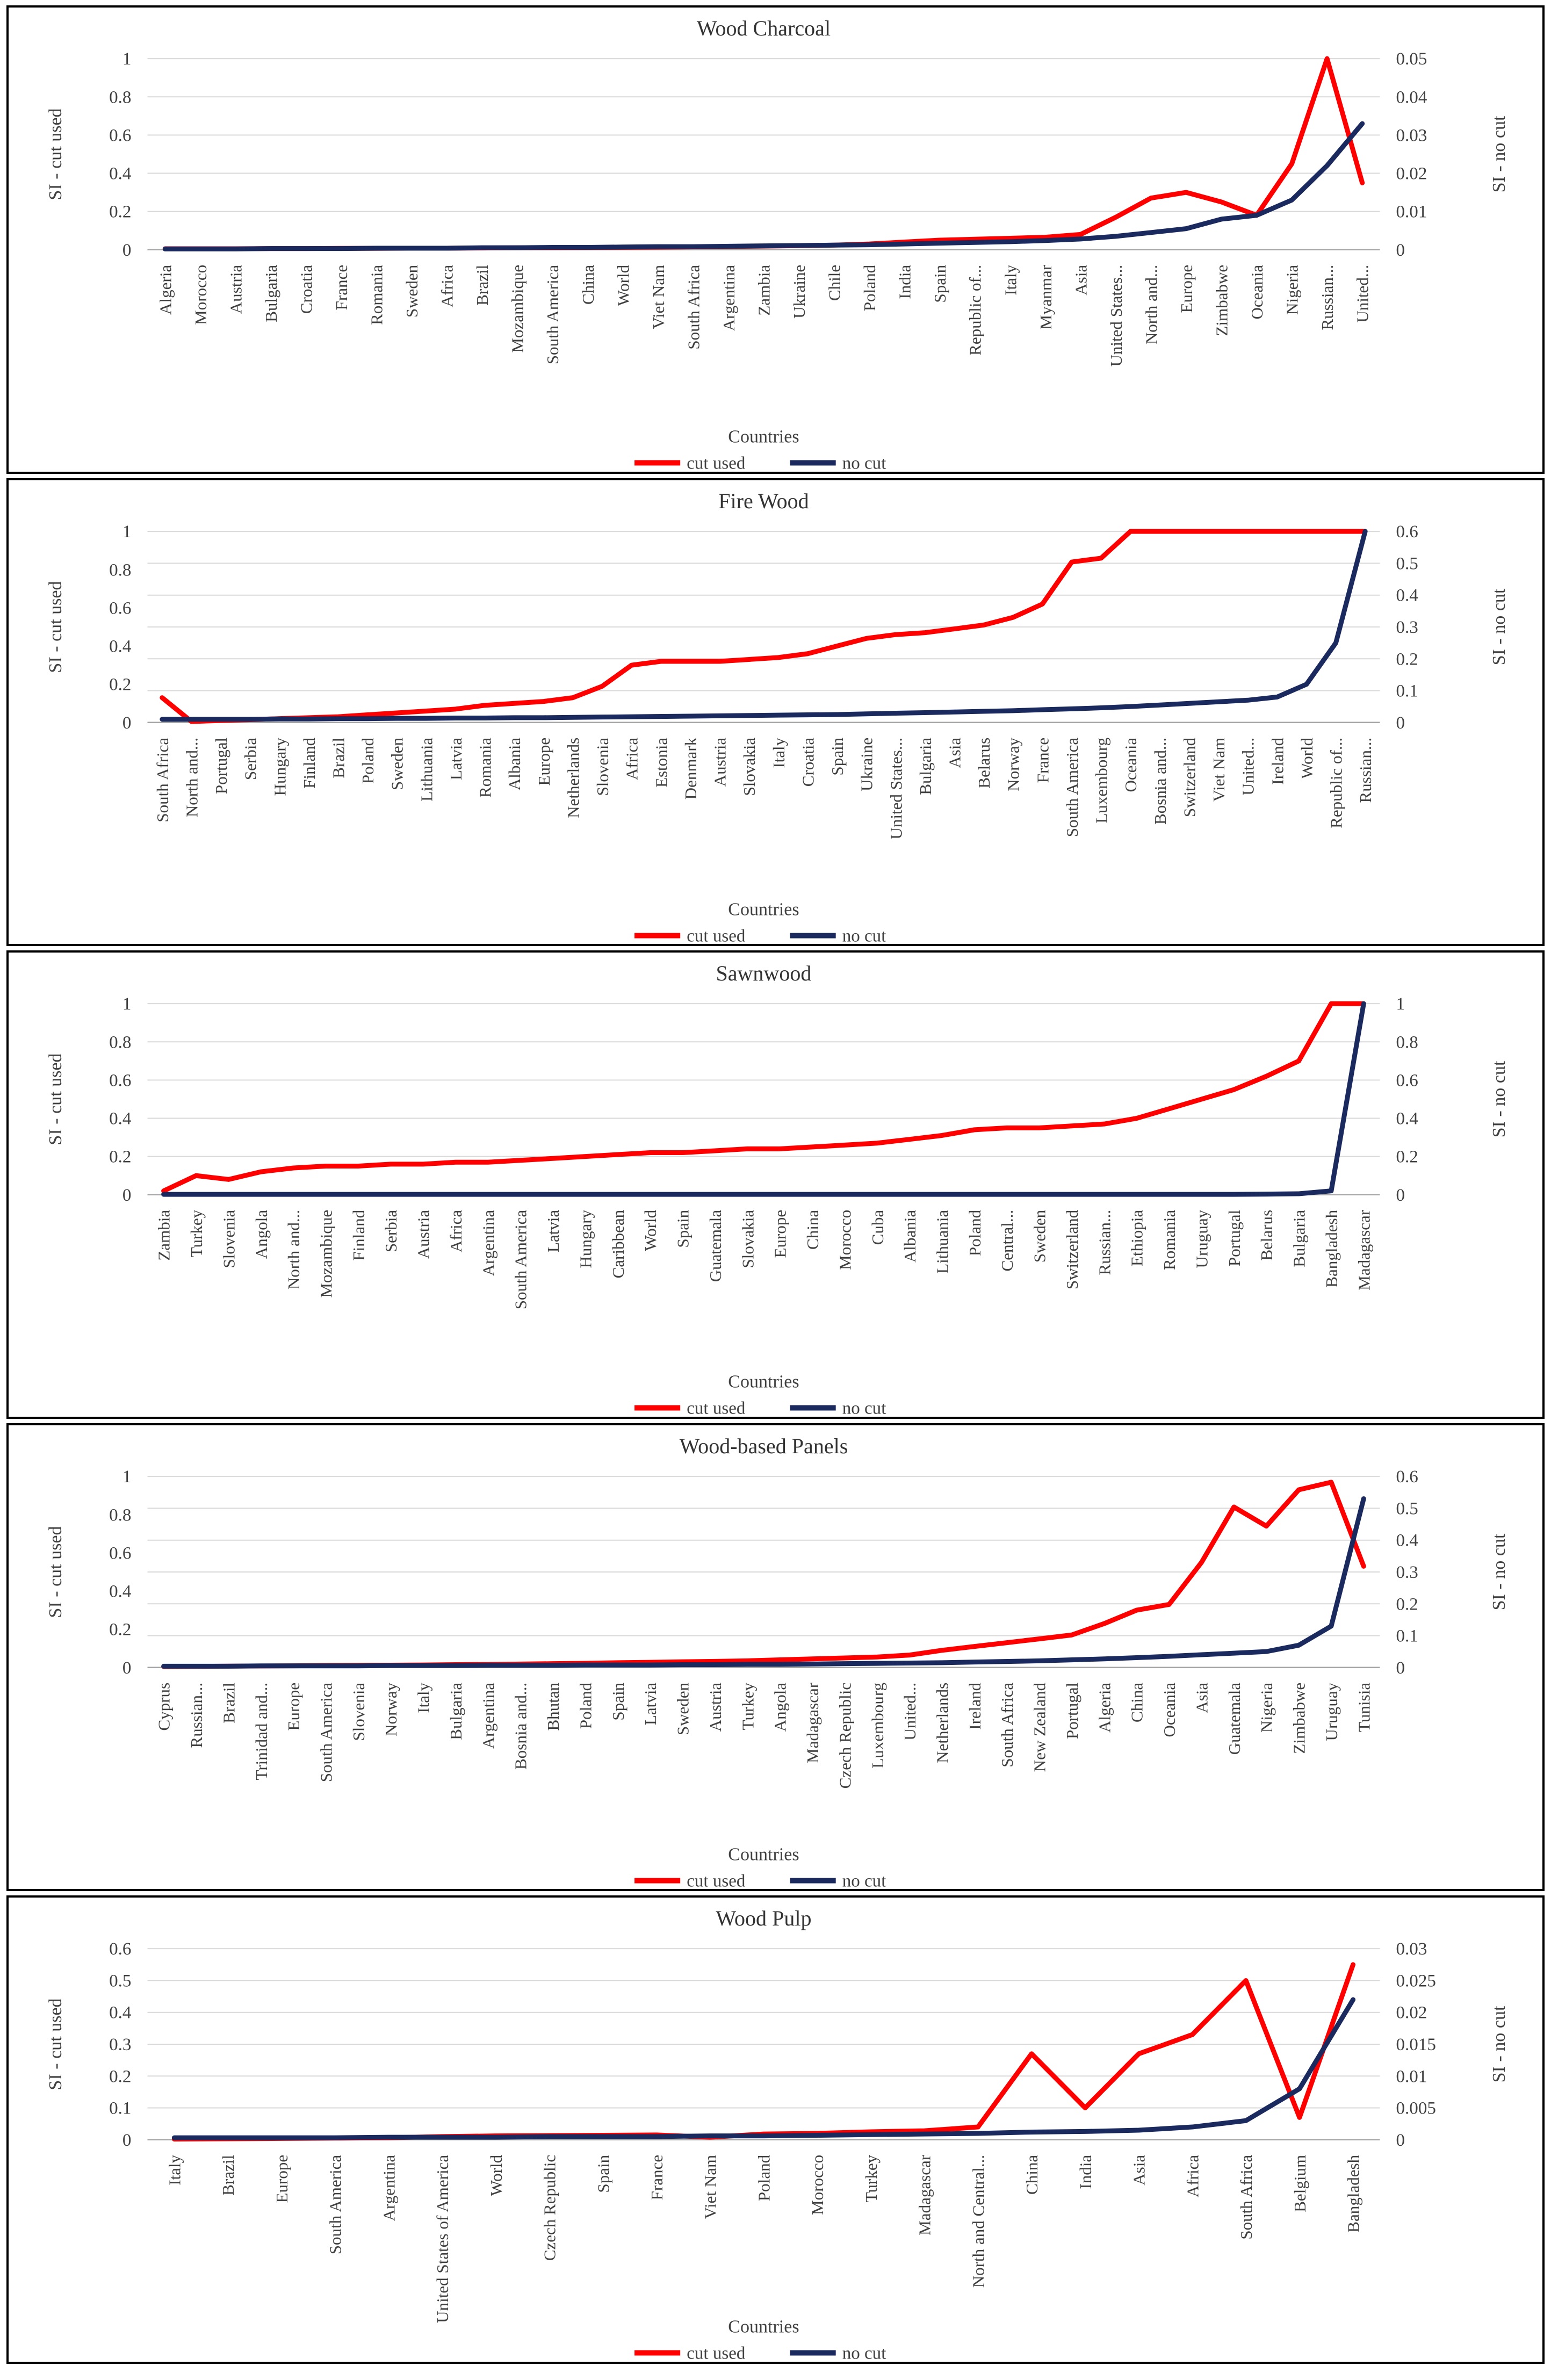 The height and width of the screenshot is (2380, 1551). Describe the element at coordinates (779, 752) in the screenshot. I see `x-tick-label: Italy` at that location.